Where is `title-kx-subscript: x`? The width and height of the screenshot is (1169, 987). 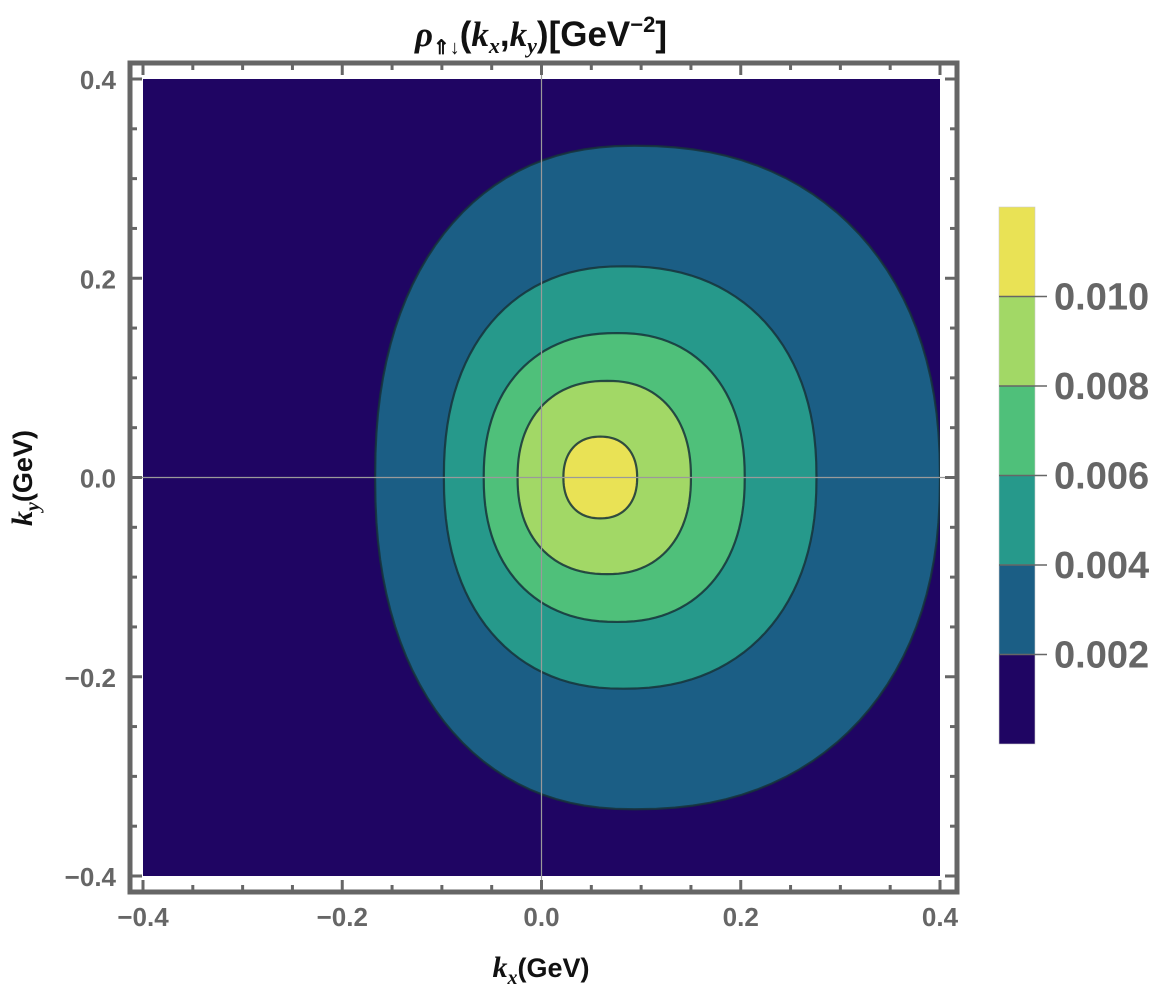
title-kx-subscript: x is located at coordinates (494, 45).